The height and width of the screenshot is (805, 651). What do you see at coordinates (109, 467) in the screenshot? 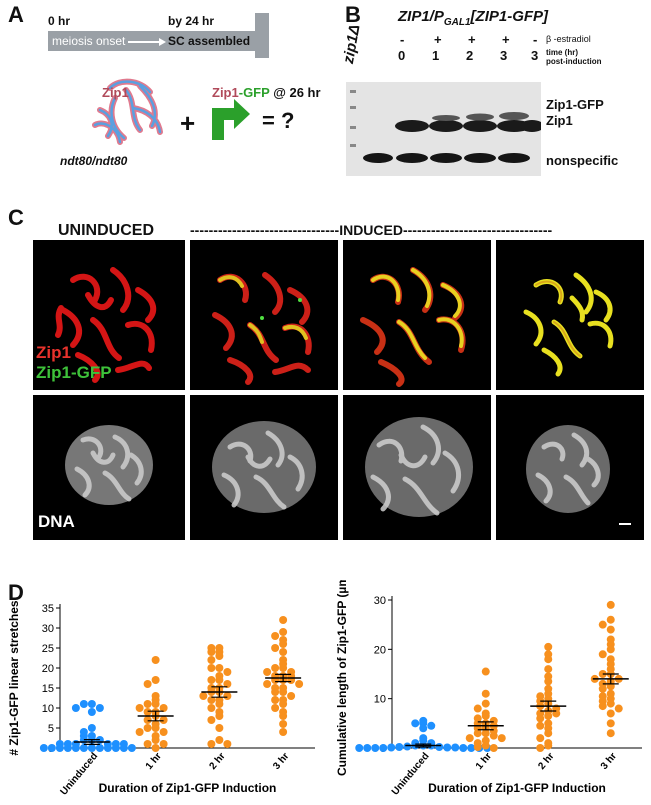
I see `micrograph-dna-uninduced` at bounding box center [109, 467].